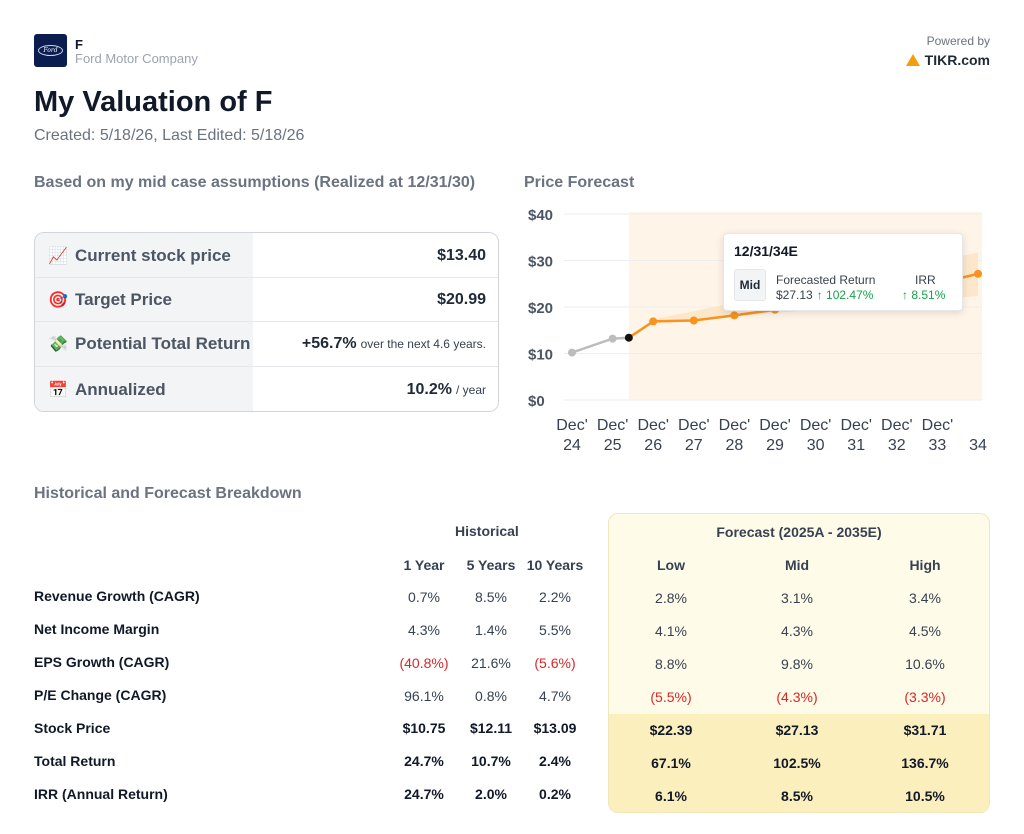 This screenshot has height=834, width=1024. I want to click on row-label: IRR (Annual Return), so click(101, 794).